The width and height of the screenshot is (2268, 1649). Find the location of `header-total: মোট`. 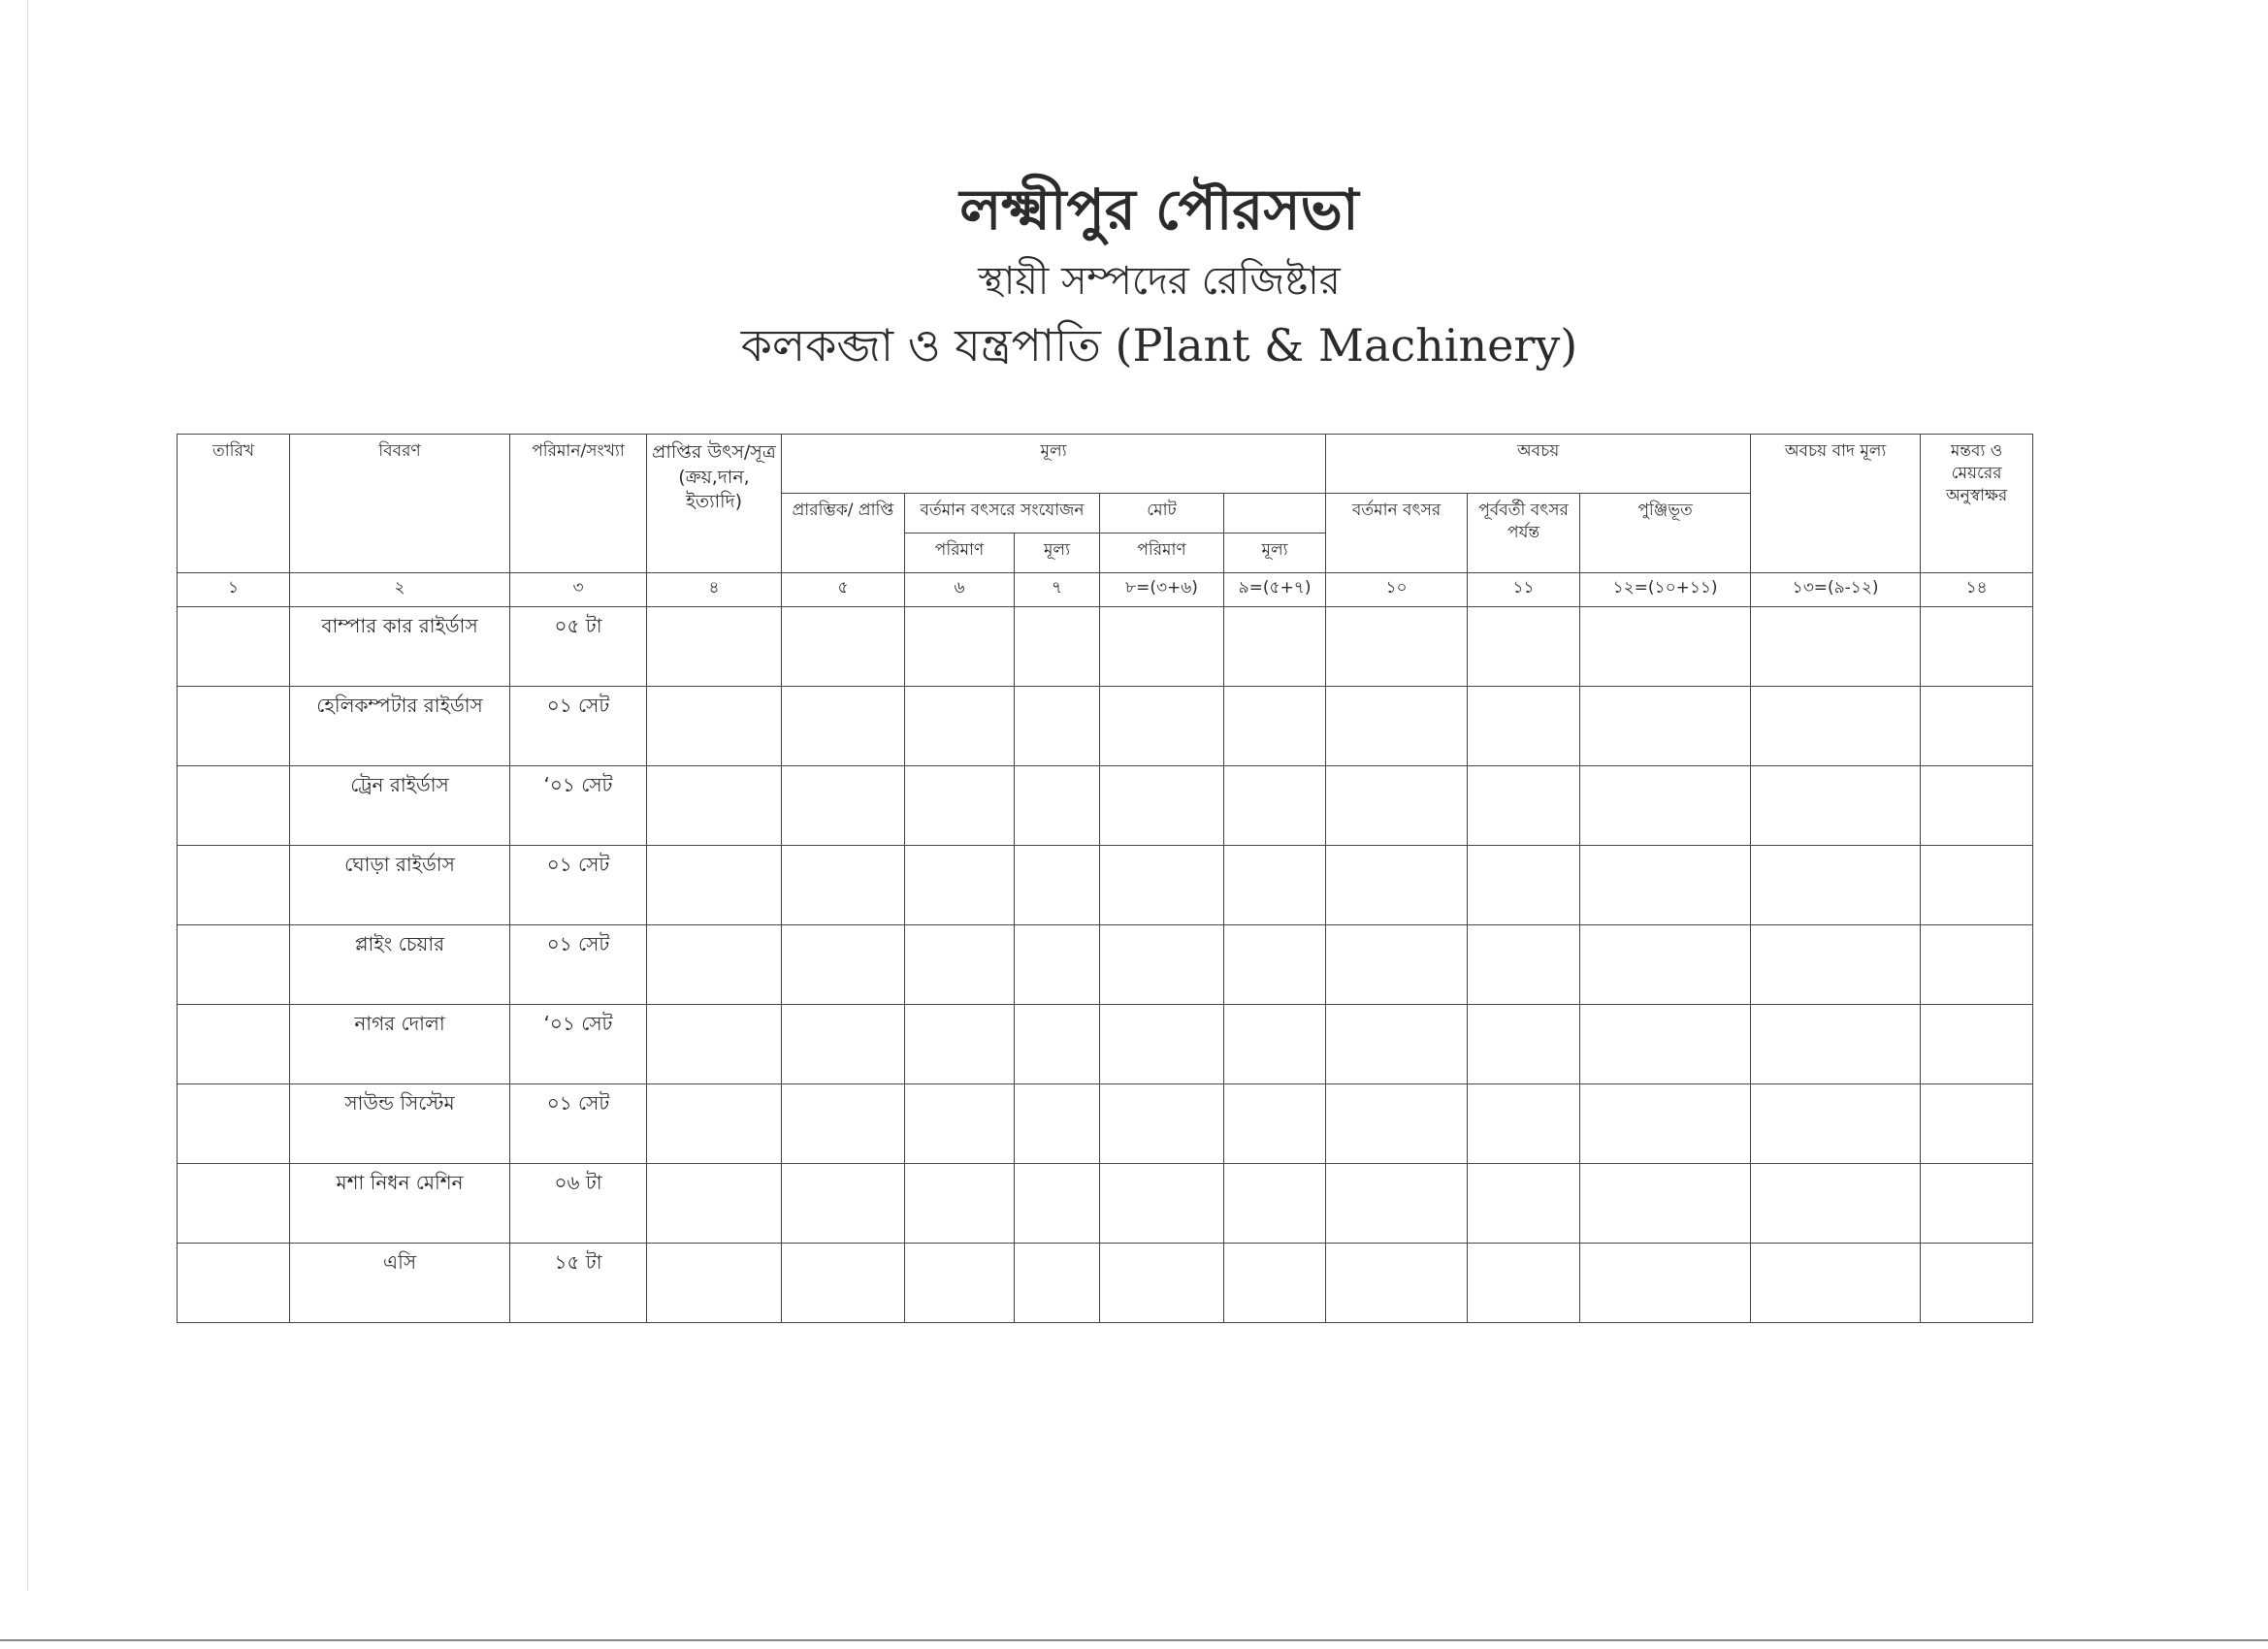

header-total: মোট is located at coordinates (1161, 513).